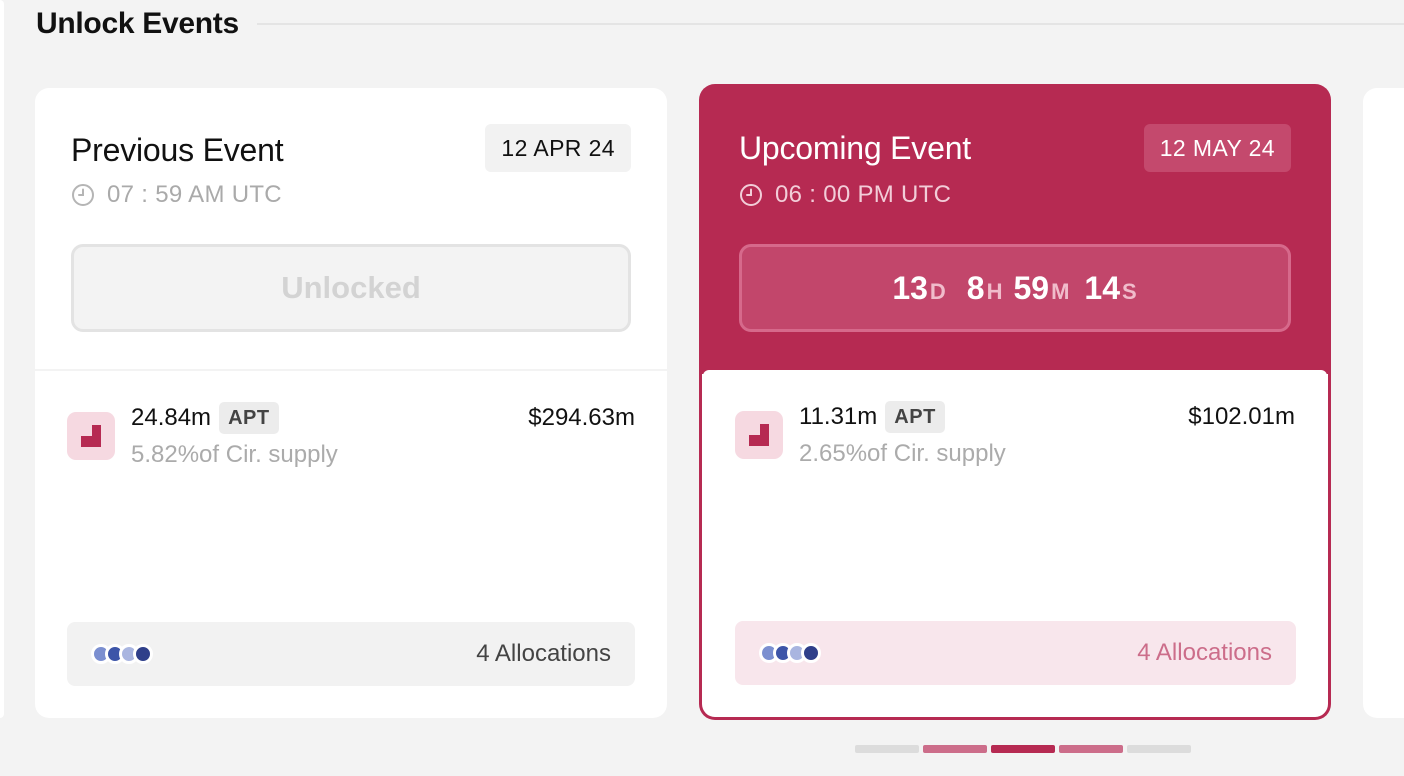 This screenshot has width=1404, height=776. I want to click on usd-value: $294.63m, so click(581, 417).